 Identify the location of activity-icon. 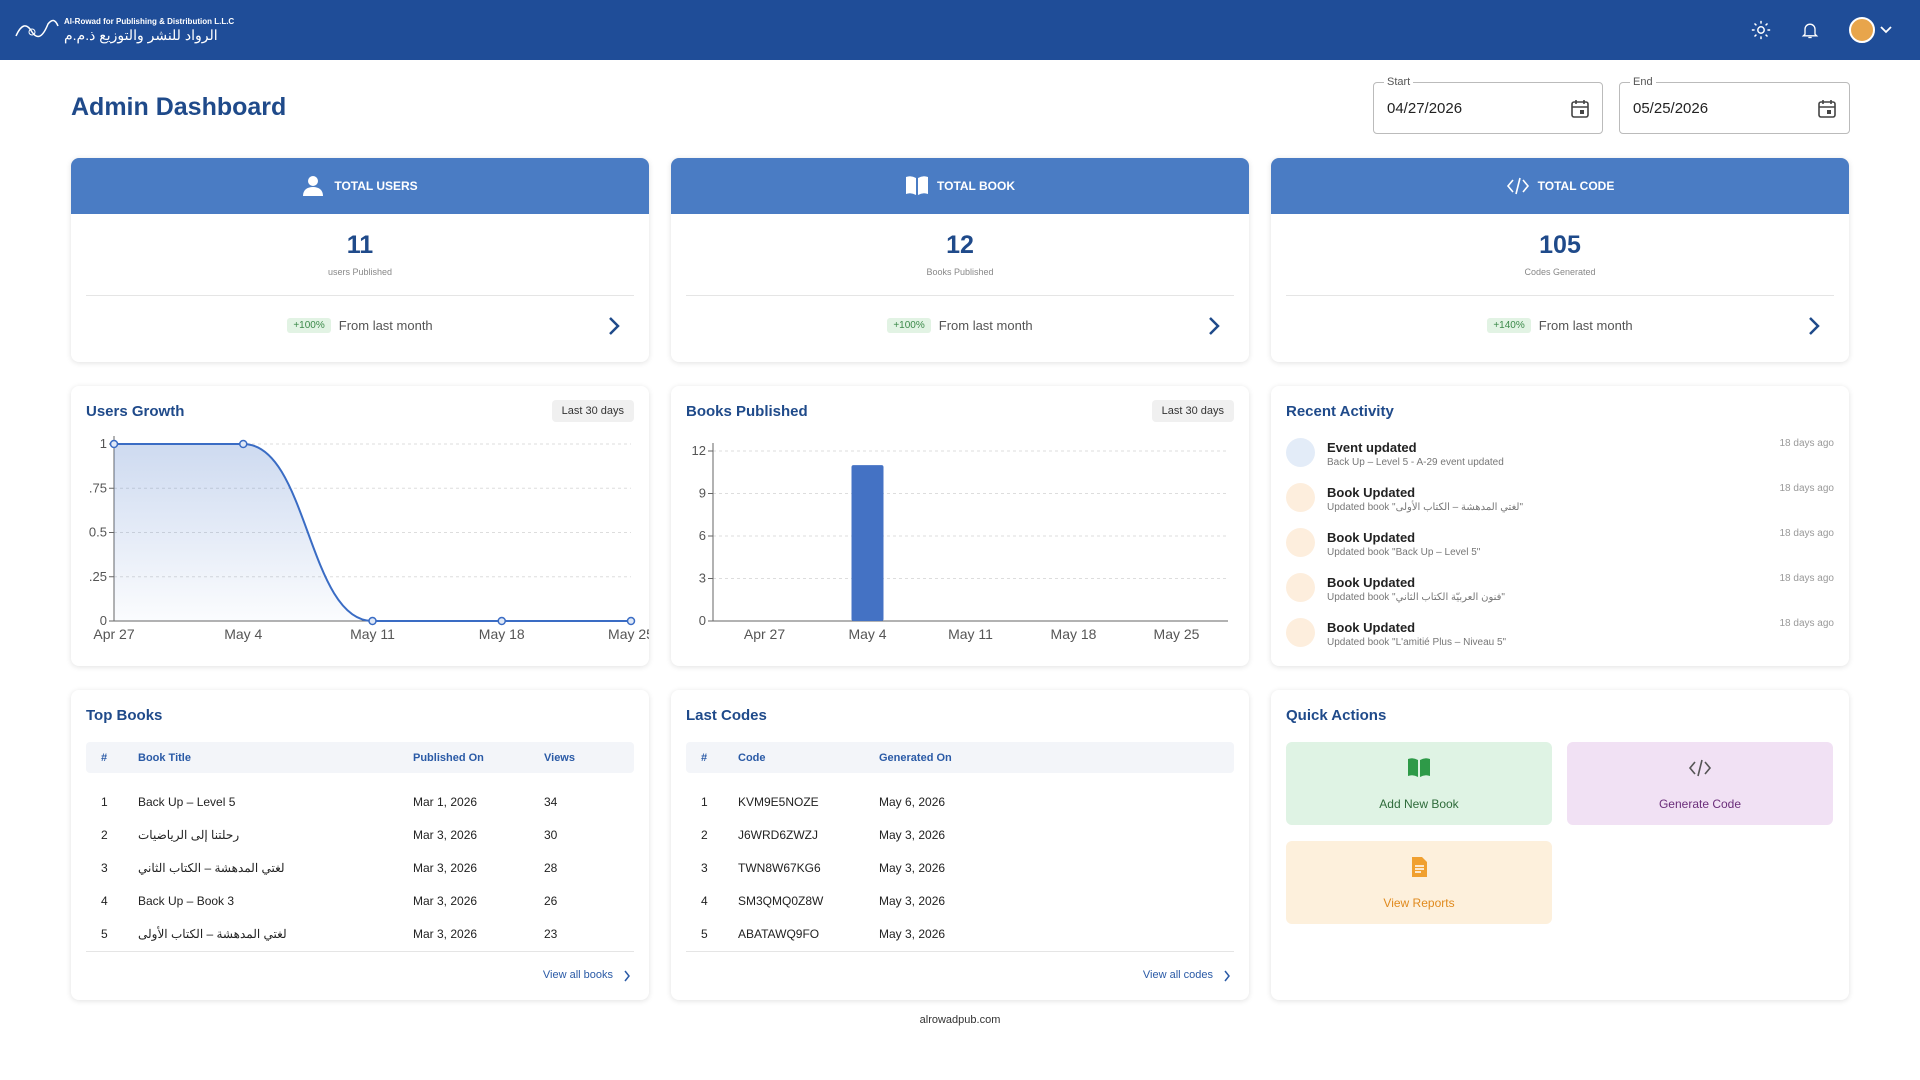
(1300, 542).